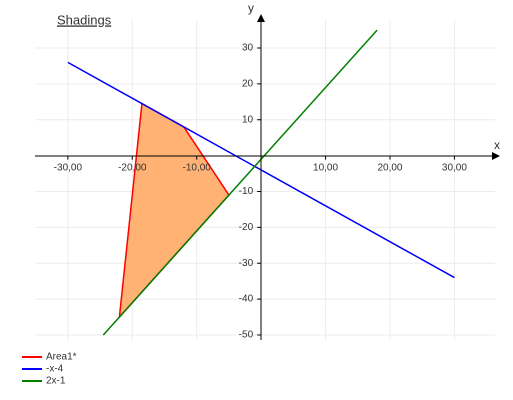 The height and width of the screenshot is (400, 513). Describe the element at coordinates (68, 167) in the screenshot. I see `x-tick-label: -30,00` at that location.